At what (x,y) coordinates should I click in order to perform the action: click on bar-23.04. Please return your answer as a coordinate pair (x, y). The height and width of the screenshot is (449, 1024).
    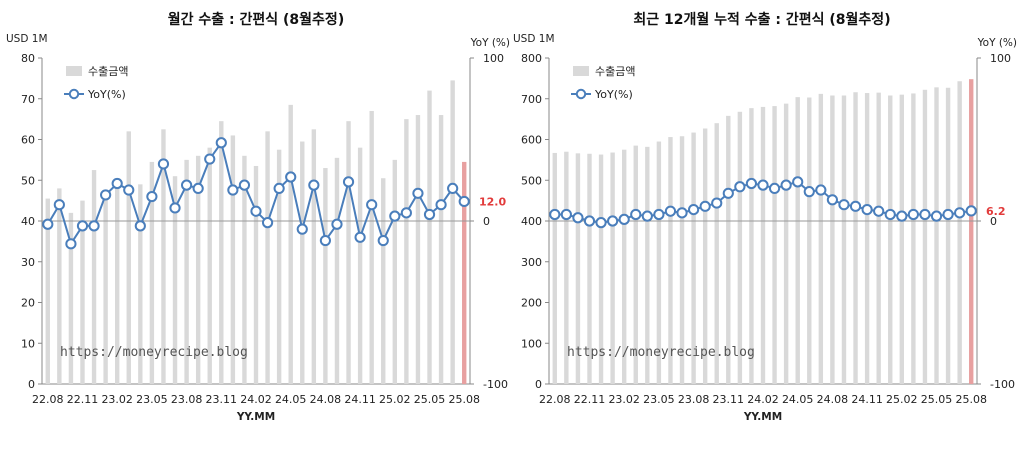
    Looking at the image, I should click on (140, 284).